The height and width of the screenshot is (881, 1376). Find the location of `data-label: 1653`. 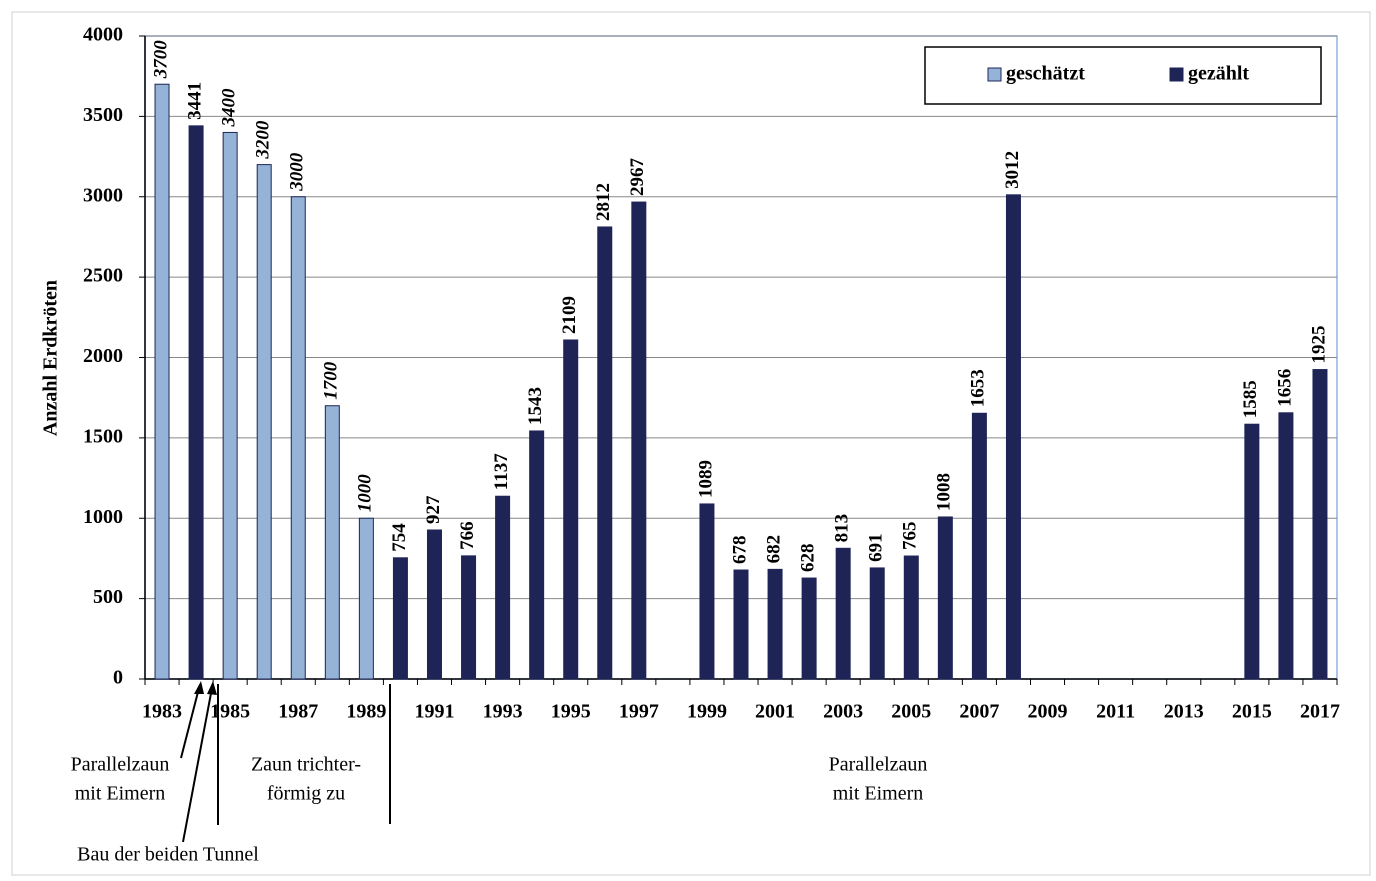

data-label: 1653 is located at coordinates (978, 388).